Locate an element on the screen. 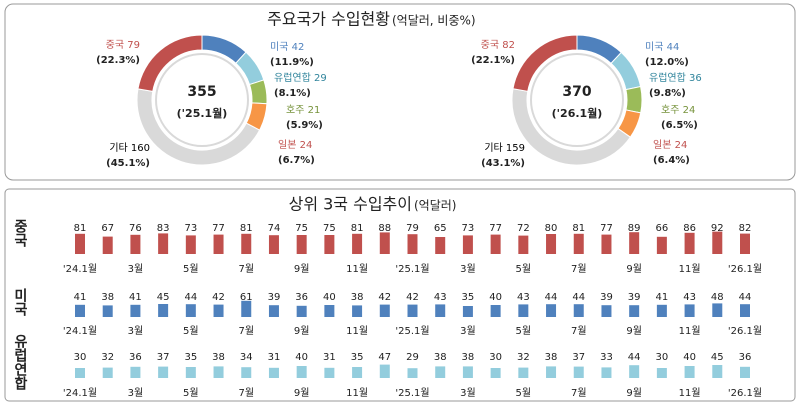 This screenshot has height=409, width=800. value-label: 73 is located at coordinates (468, 228).